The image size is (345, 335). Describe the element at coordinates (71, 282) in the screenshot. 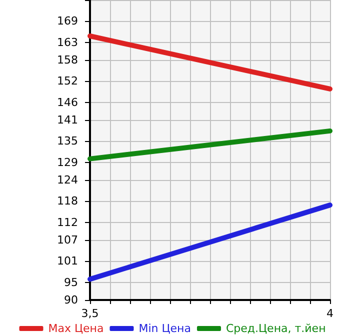

I see `y-tick-label: 95` at that location.